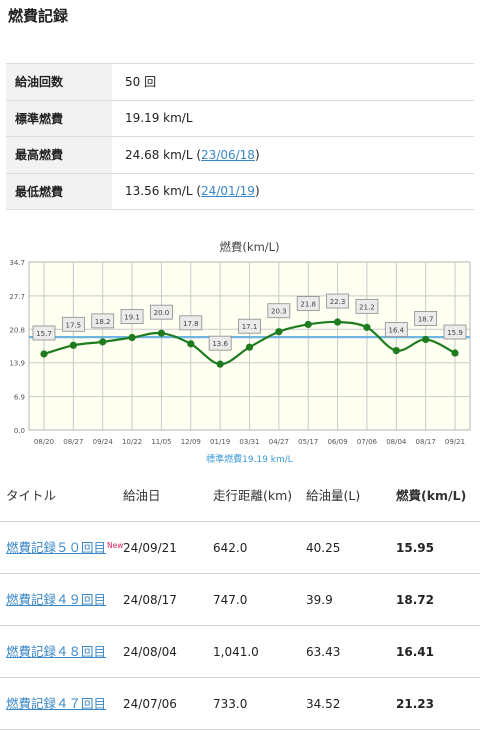  I want to click on y-tick-label: 27.7, so click(17, 297).